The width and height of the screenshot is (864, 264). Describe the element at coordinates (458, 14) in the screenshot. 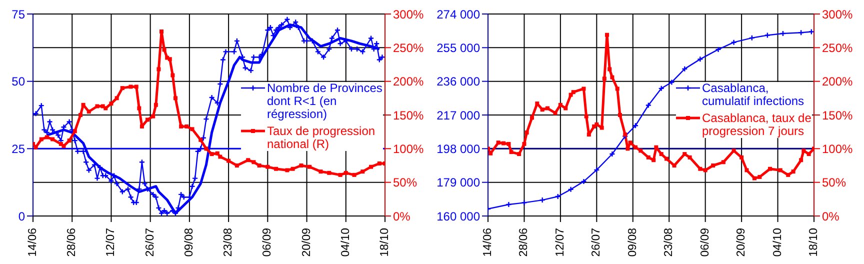

I see `y-tick-label: 274 000` at that location.